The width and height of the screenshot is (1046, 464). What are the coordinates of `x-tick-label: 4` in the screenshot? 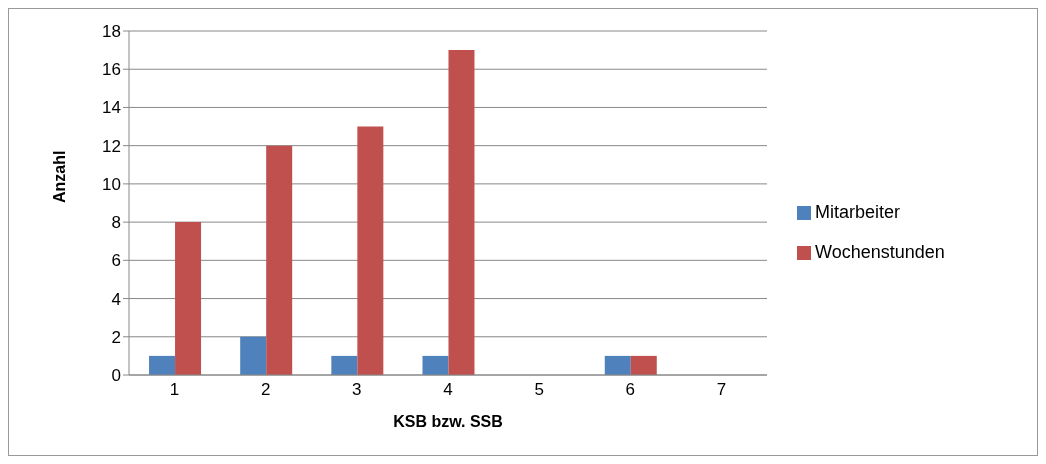 It's located at (448, 390).